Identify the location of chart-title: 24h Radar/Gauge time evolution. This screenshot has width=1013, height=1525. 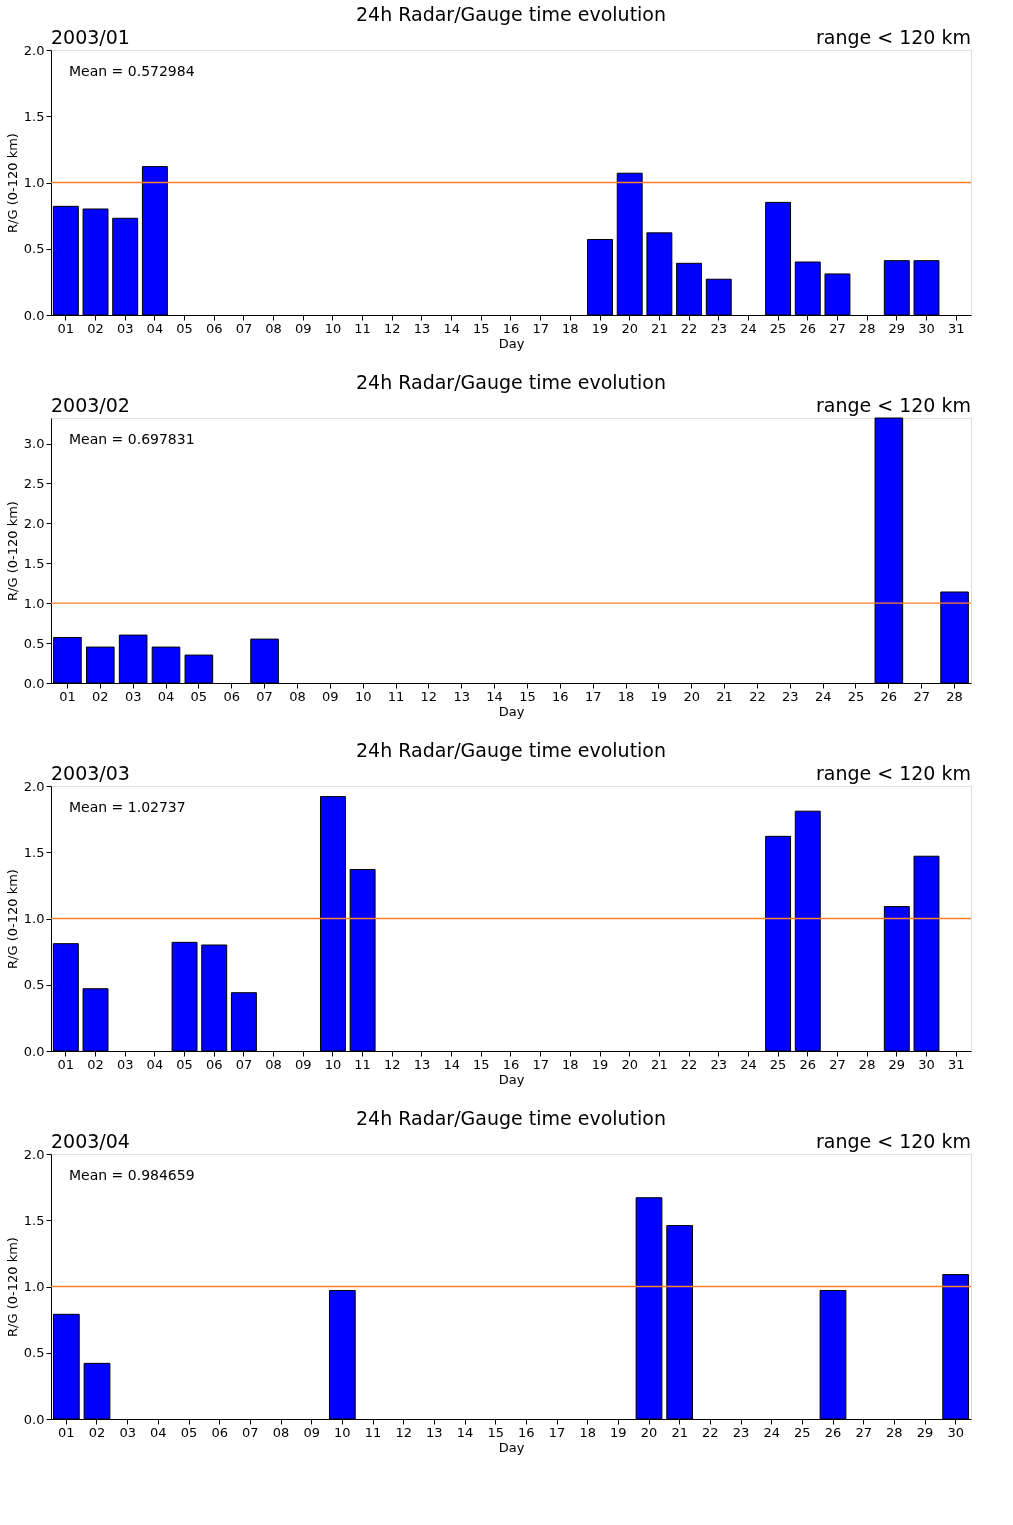
(511, 14).